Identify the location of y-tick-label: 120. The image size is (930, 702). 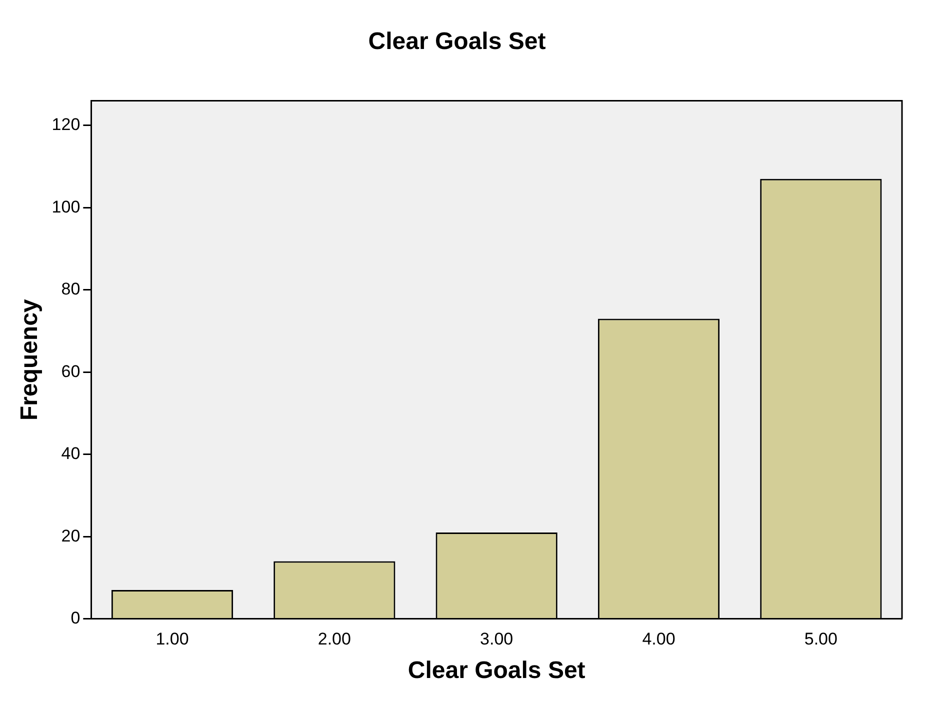
(66, 124).